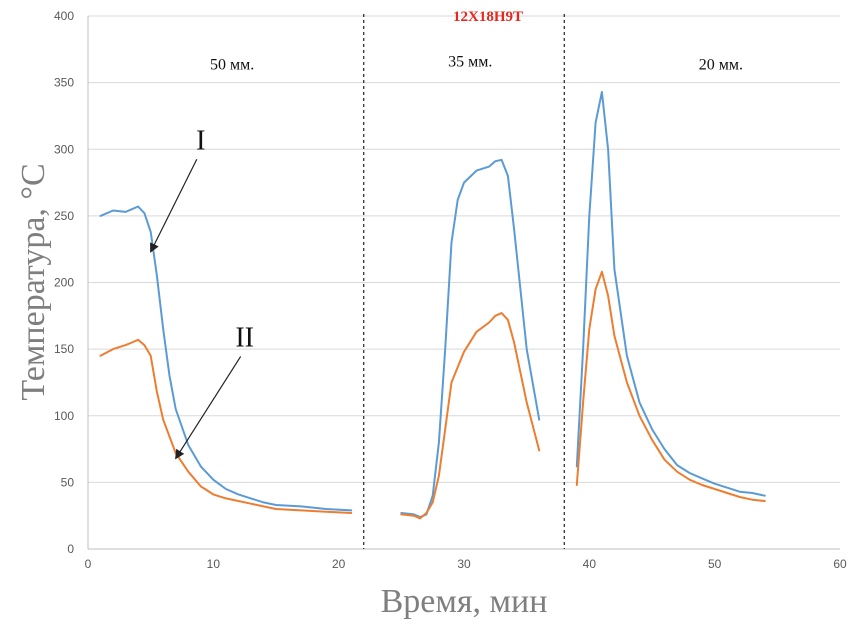 Image resolution: width=868 pixels, height=620 pixels. Describe the element at coordinates (200, 140) in the screenshot. I see `annotation-label-I: I` at that location.